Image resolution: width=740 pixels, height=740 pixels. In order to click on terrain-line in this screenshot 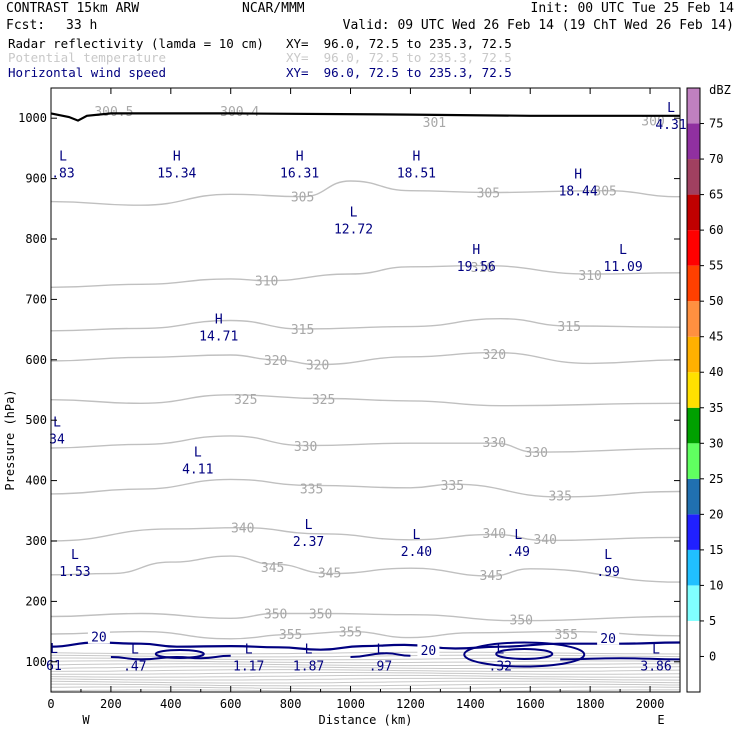, I will do `click(365, 117)`.